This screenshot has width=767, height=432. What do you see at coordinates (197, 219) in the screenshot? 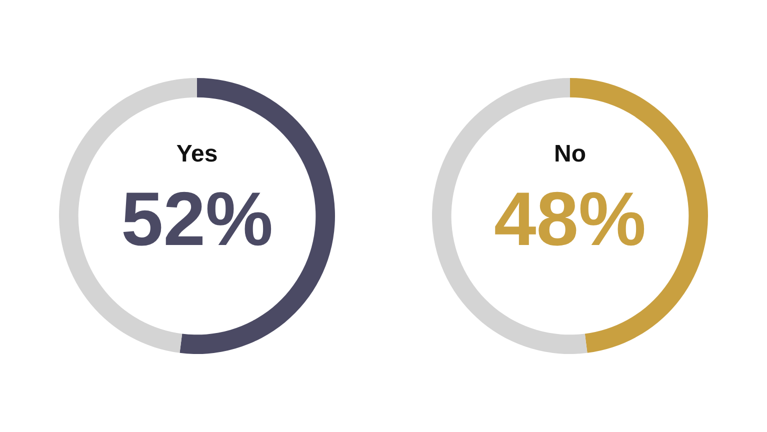
I see `data-label: 52%` at bounding box center [197, 219].